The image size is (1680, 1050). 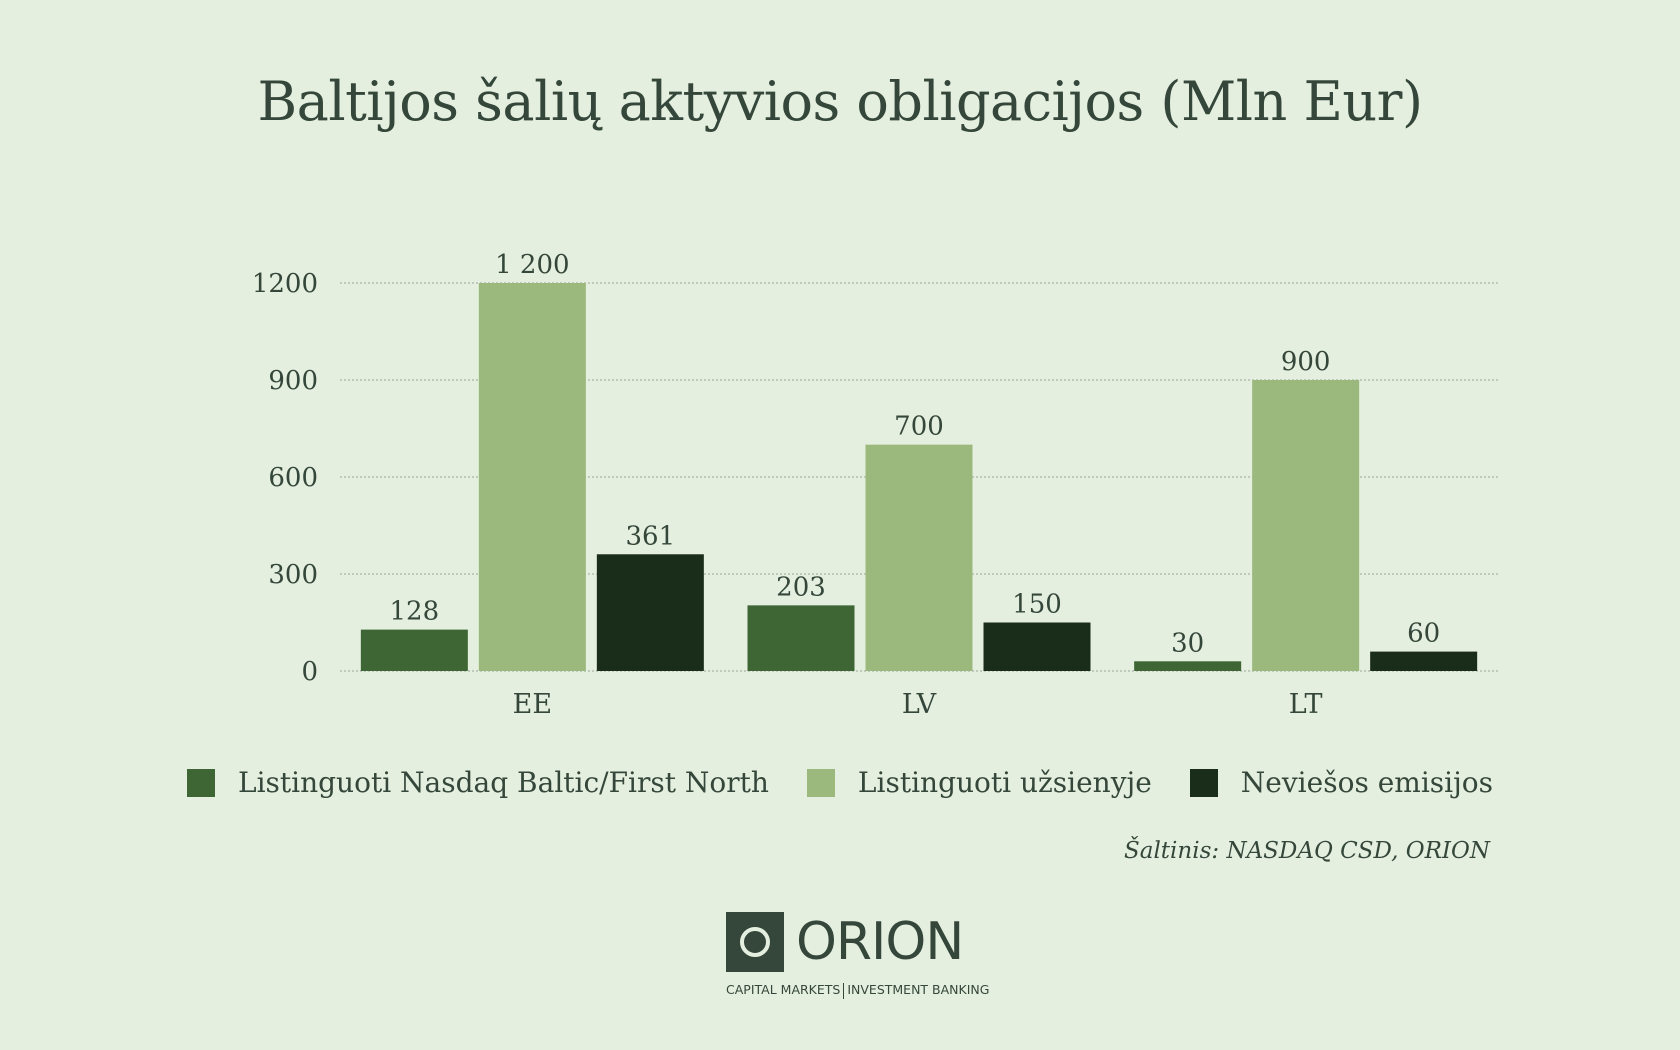 What do you see at coordinates (1306, 851) in the screenshot?
I see `source-note: Šaltinis: NASDAQ CSD, ORION` at bounding box center [1306, 851].